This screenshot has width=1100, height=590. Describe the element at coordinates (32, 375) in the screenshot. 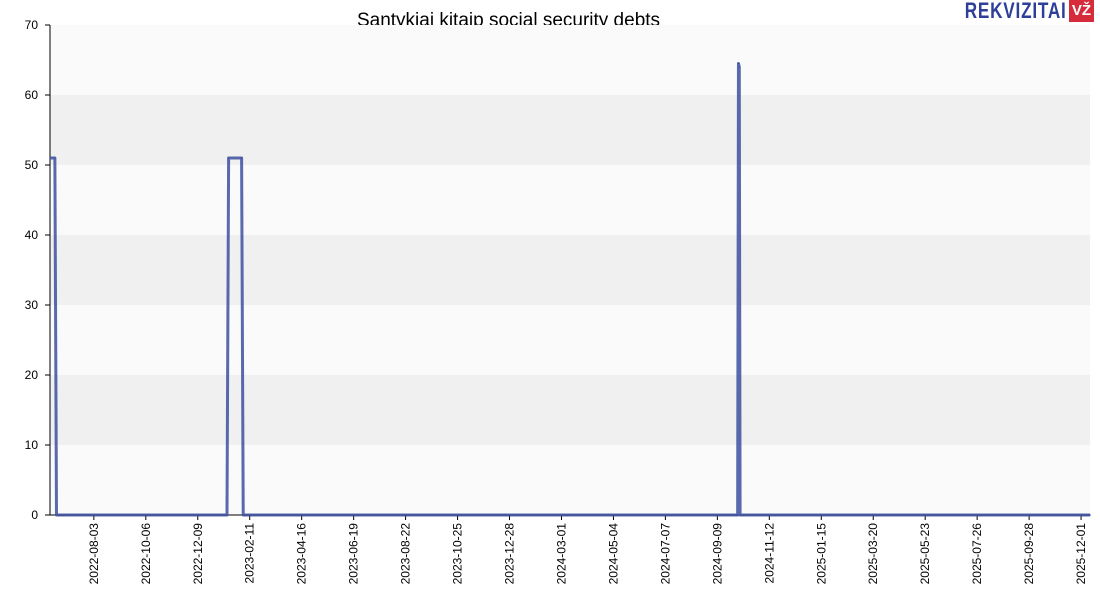

I see `y-tick-label: 20` at that location.